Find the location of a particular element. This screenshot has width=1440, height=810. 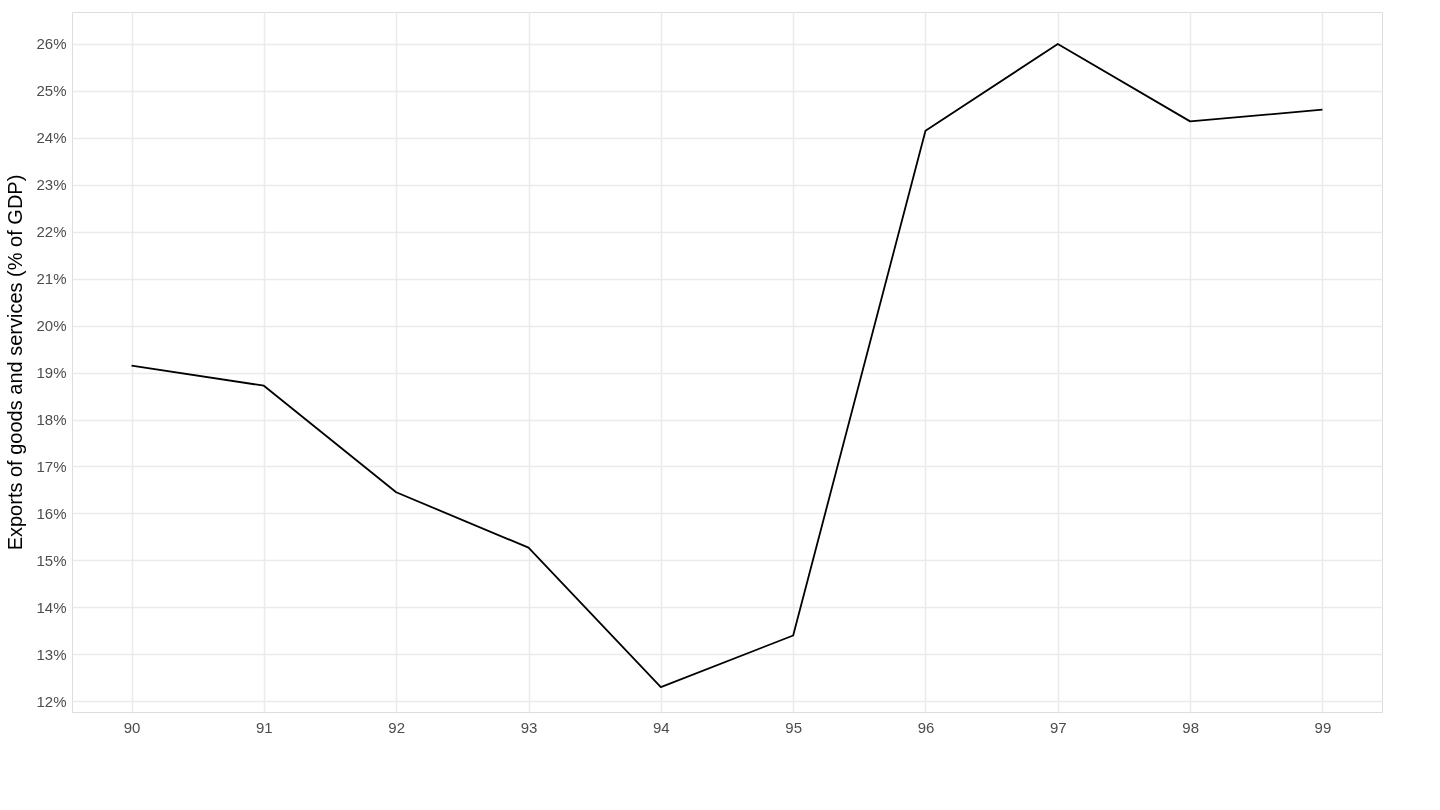

y-tick-label: 14% is located at coordinates (51, 607).